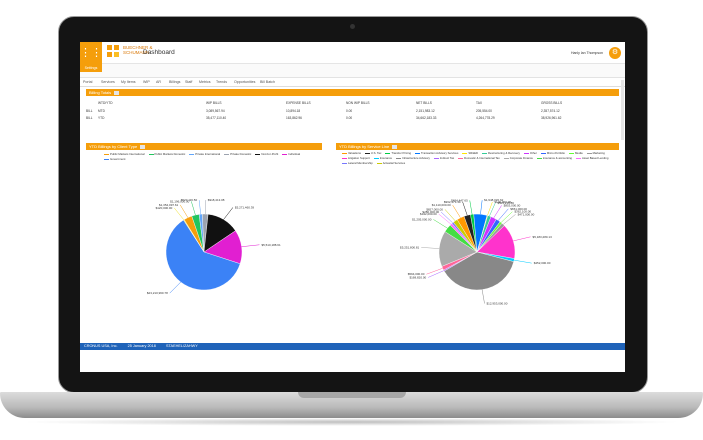 The image size is (703, 440). I want to click on scrollbar, so click(622, 110).